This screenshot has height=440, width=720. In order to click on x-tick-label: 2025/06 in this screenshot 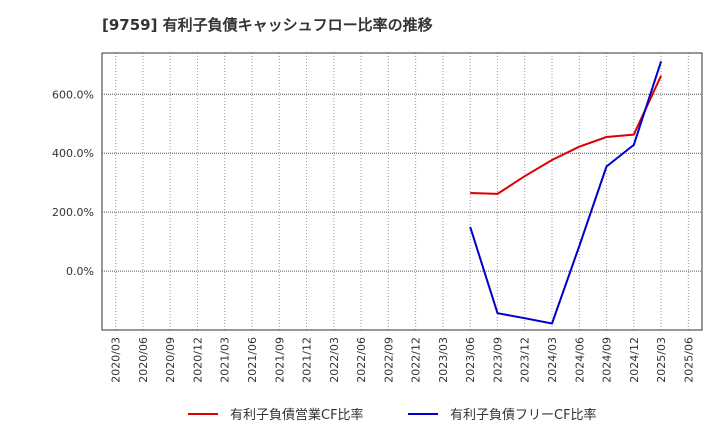, I will do `click(688, 360)`.